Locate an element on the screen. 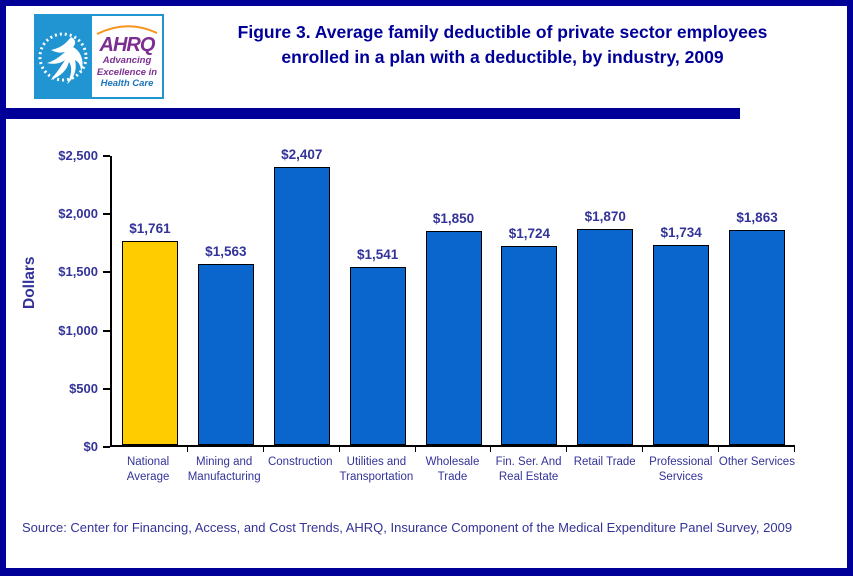 Image resolution: width=853 pixels, height=576 pixels. y-axis-title: Dollars is located at coordinates (29, 282).